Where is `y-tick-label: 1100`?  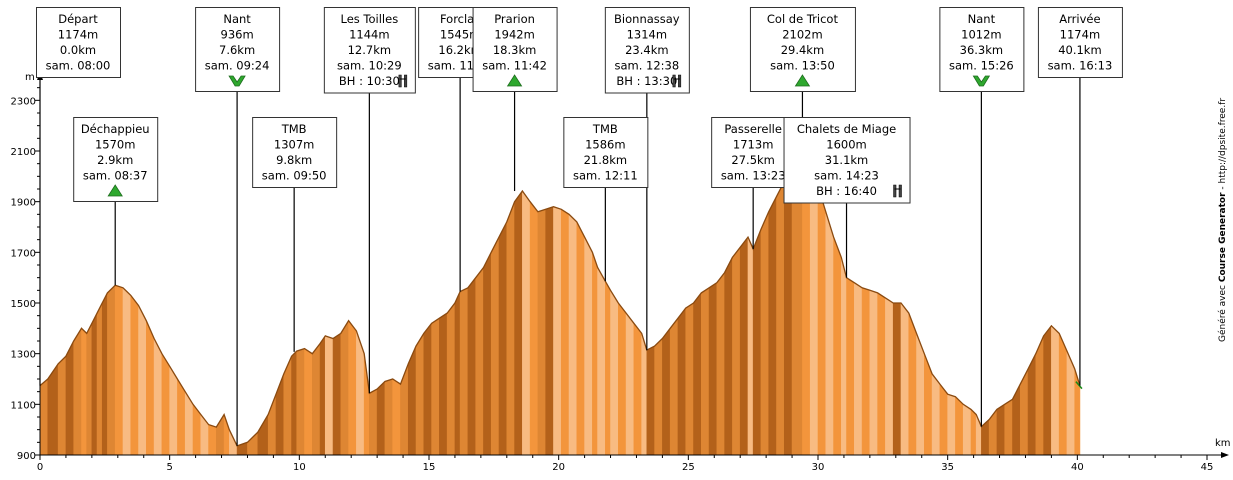
y-tick-label: 1100 is located at coordinates (23, 405).